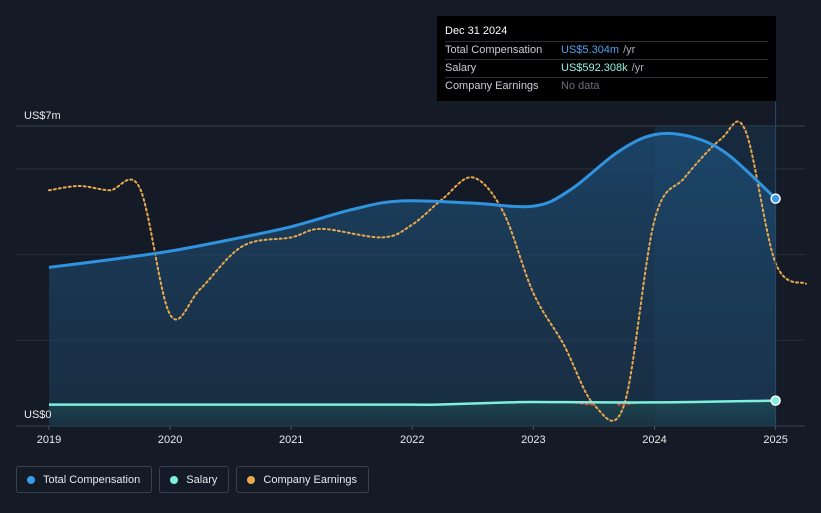 The width and height of the screenshot is (821, 513). I want to click on legend-item-salary: Salary, so click(194, 479).